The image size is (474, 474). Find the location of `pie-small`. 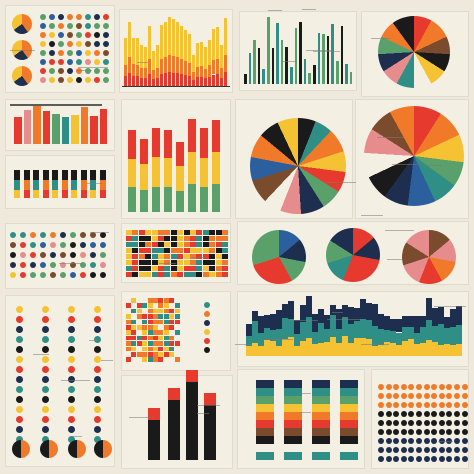

pie-small is located at coordinates (353, 255).